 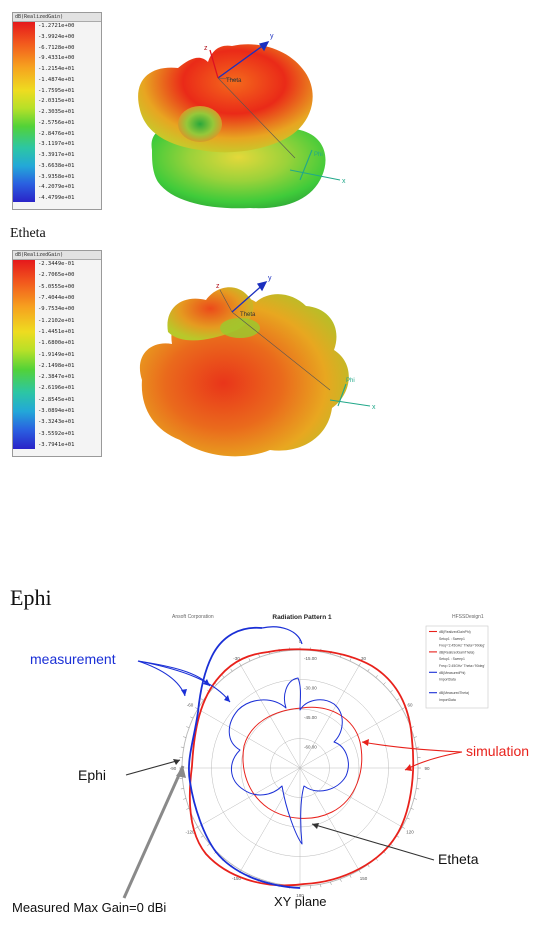 What do you see at coordinates (410, 705) in the screenshot?
I see `polar-angle-label: 60` at bounding box center [410, 705].